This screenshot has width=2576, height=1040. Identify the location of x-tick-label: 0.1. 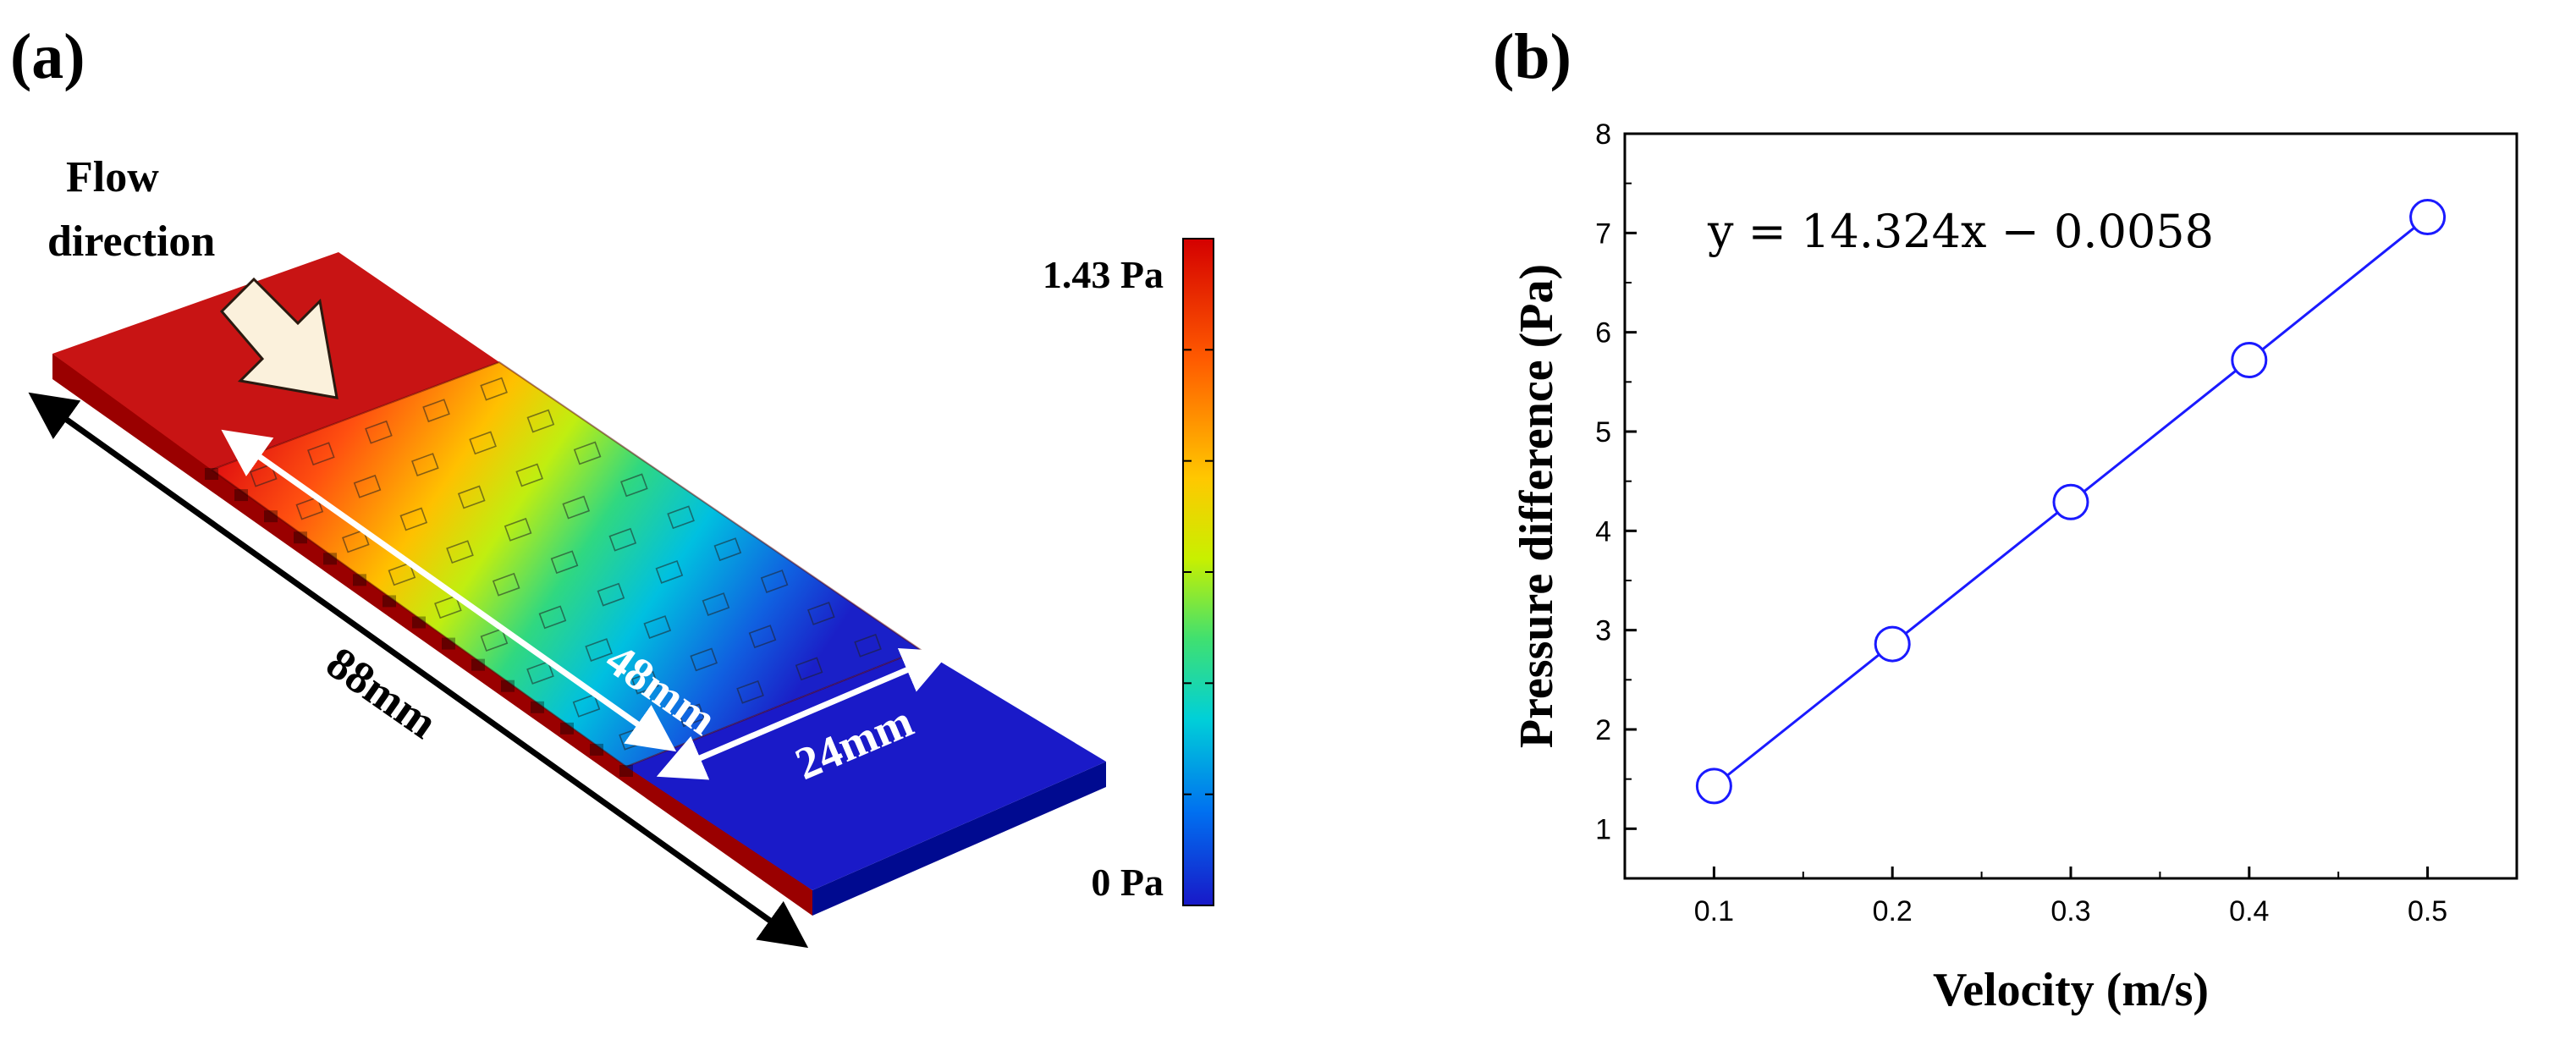
(1714, 911).